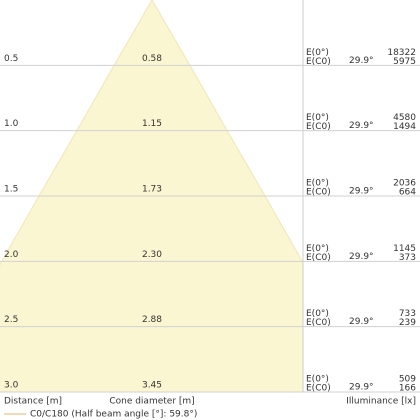  Describe the element at coordinates (404, 184) in the screenshot. I see `illuminance-value: 2036` at that location.